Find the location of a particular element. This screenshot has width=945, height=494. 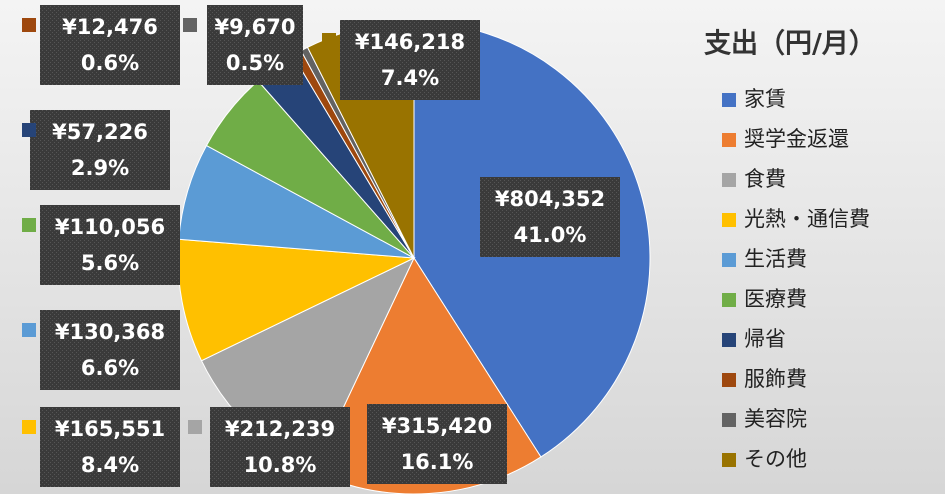

data-label-percent: 8.4% is located at coordinates (110, 465).